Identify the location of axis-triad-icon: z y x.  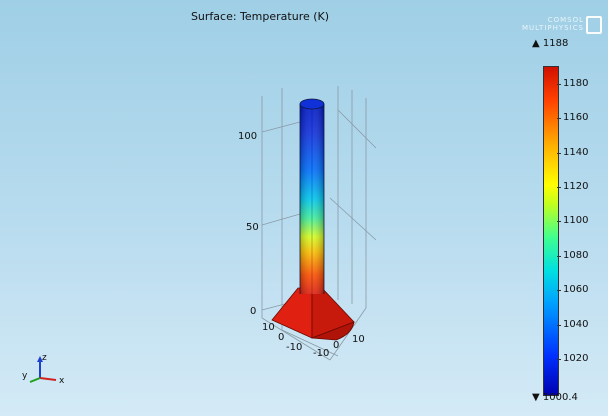
(43, 369).